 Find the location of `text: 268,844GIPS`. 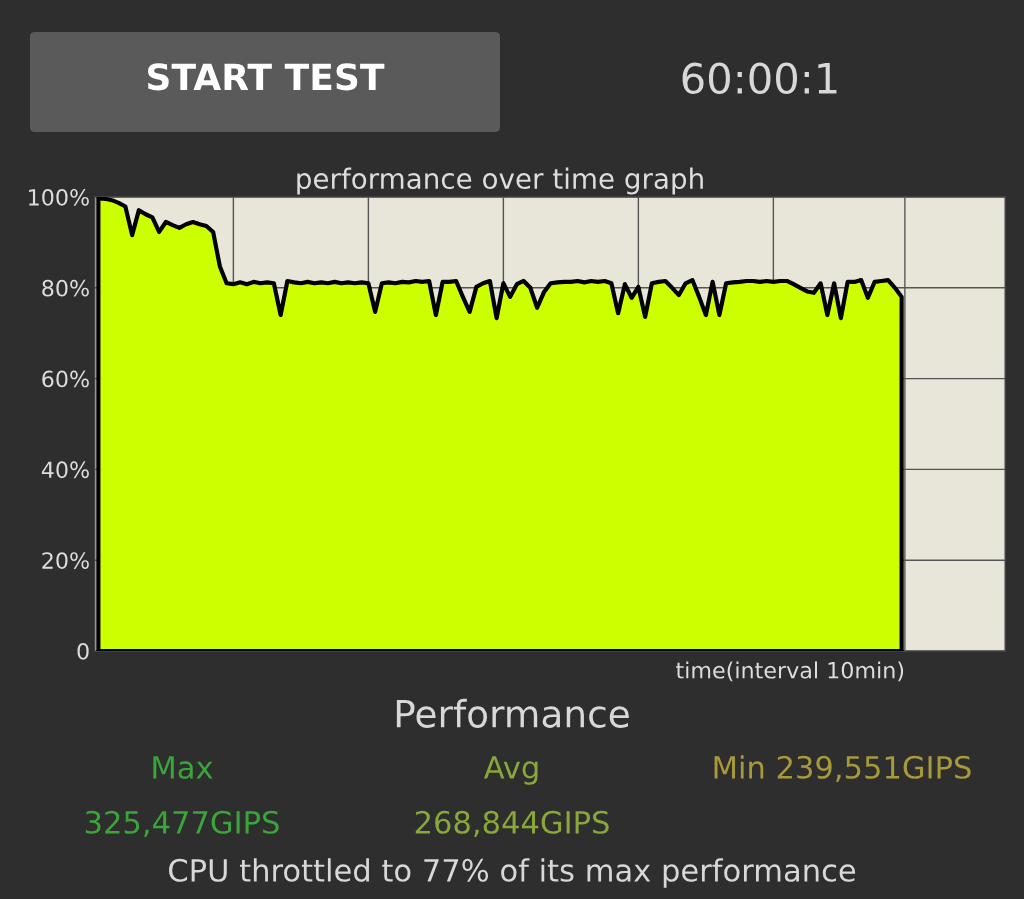

text: 268,844GIPS is located at coordinates (512, 823).